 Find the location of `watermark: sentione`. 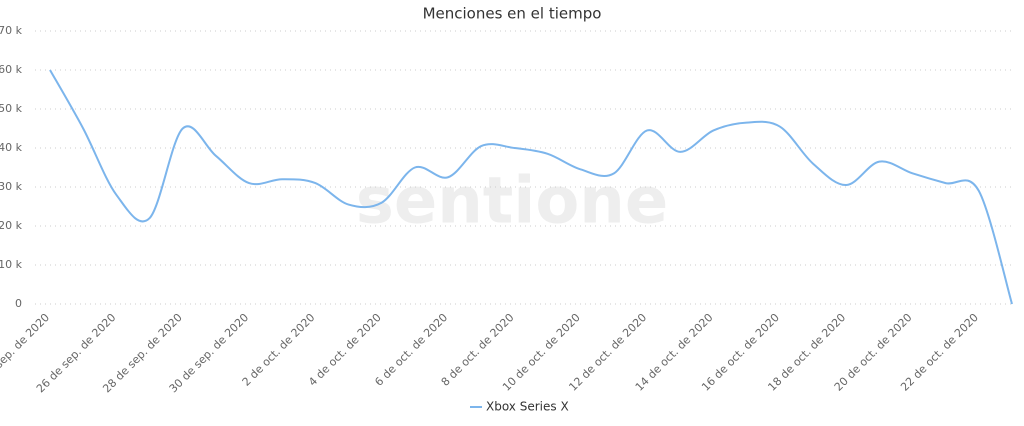

watermark: sentione is located at coordinates (512, 202).